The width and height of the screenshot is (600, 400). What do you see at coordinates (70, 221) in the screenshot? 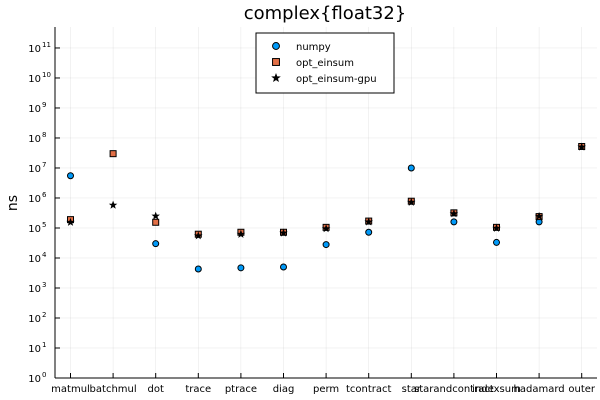
I see `point-opt_einsum-gpu-matmul` at bounding box center [70, 221].